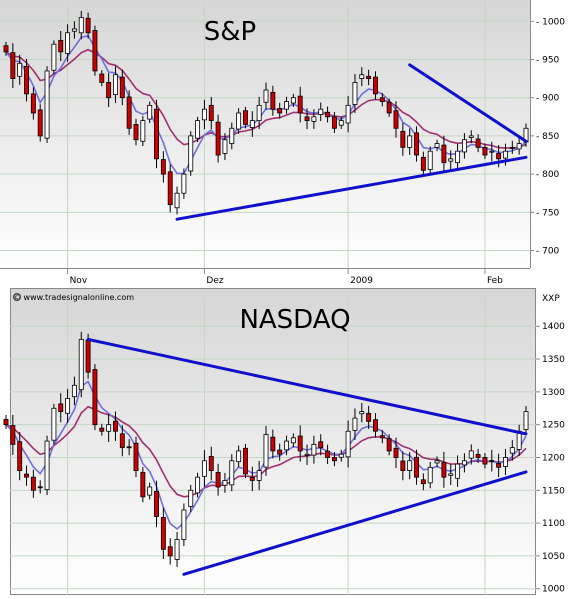 The height and width of the screenshot is (599, 576). Describe the element at coordinates (294, 320) in the screenshot. I see `nasdaq-title: NASDAQ` at that location.